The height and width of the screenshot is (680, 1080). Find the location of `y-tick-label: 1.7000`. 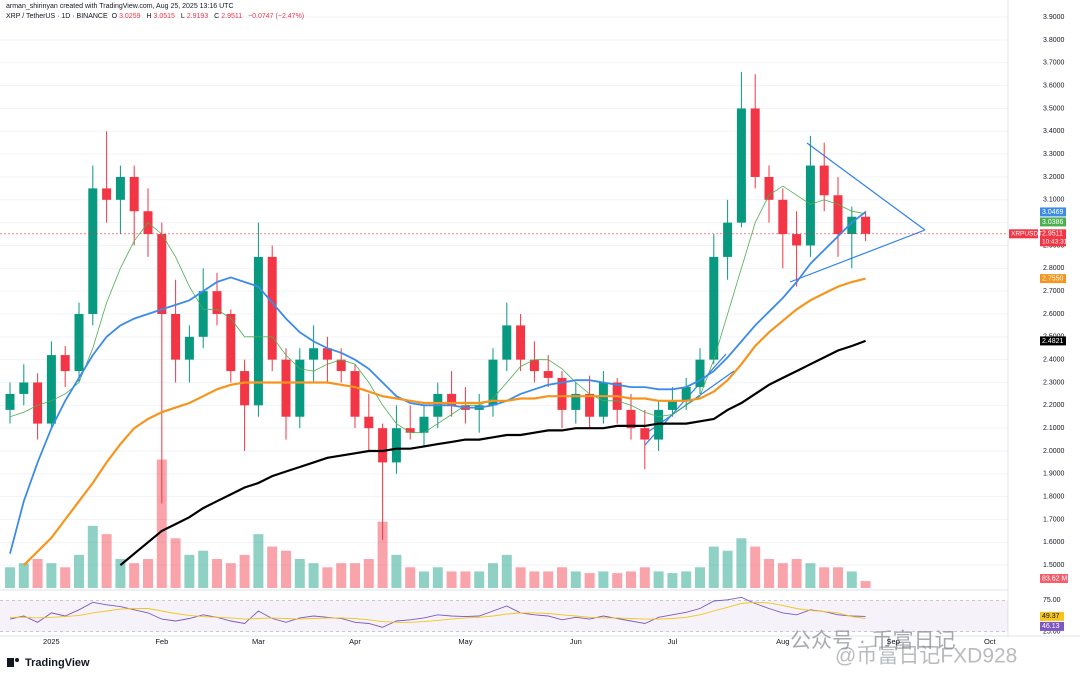

y-tick-label: 1.7000 is located at coordinates (1054, 519).